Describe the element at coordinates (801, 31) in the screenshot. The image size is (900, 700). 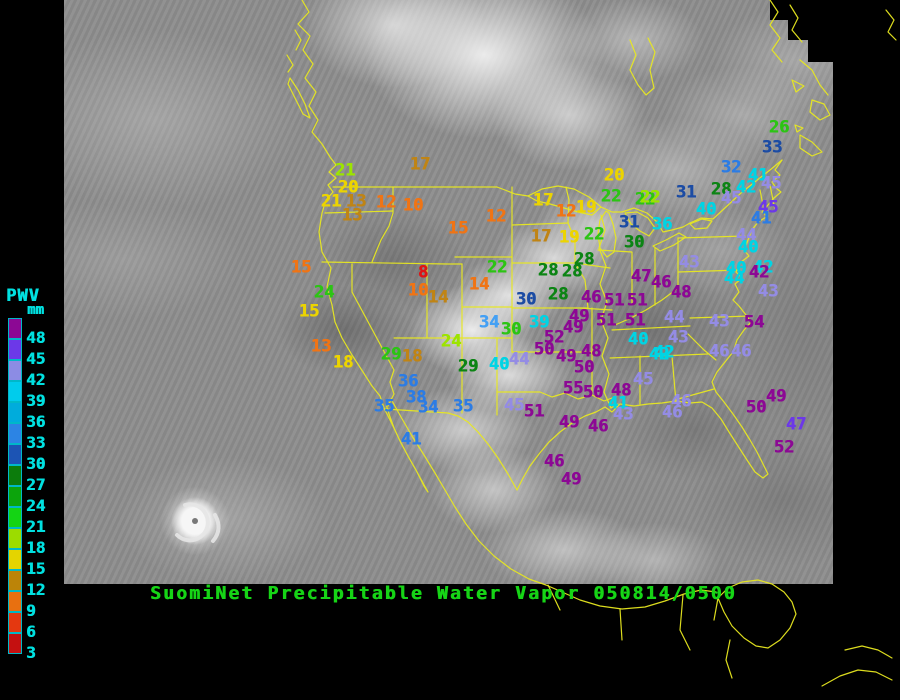
I see `swath-void` at that location.